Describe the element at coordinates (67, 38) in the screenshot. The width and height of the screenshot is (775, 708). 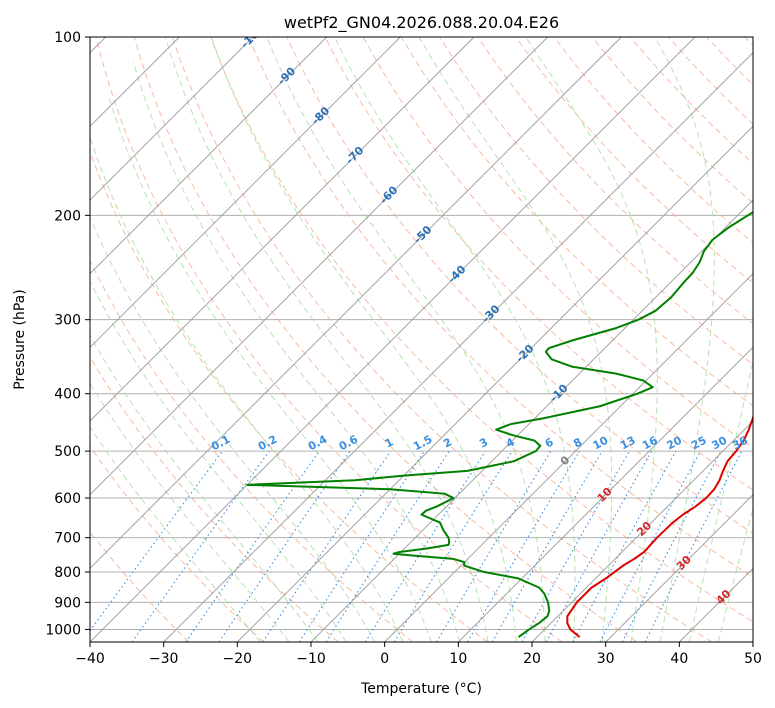
I see `y-tick-label: 100` at that location.